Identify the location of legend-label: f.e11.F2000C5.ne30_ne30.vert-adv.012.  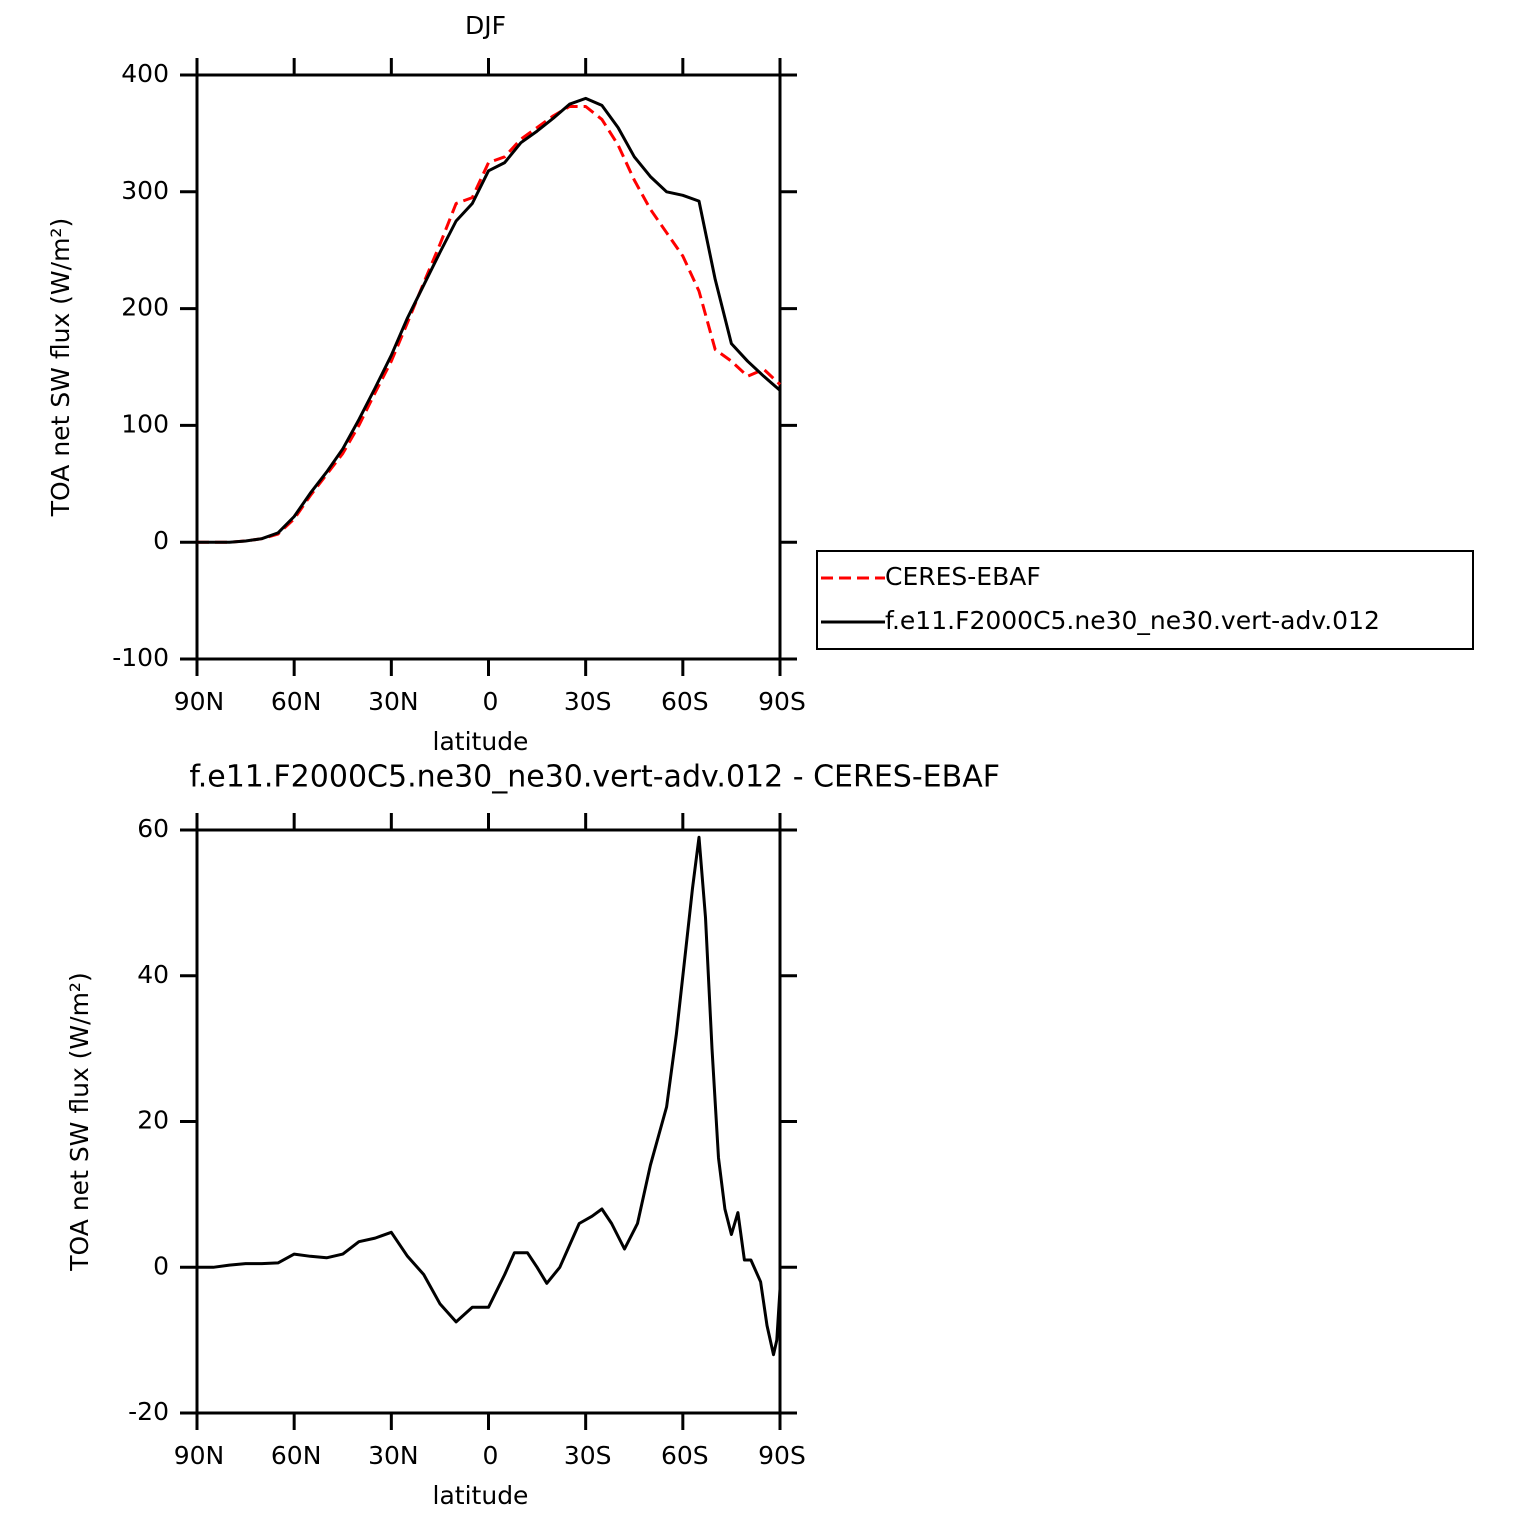
(1132, 620).